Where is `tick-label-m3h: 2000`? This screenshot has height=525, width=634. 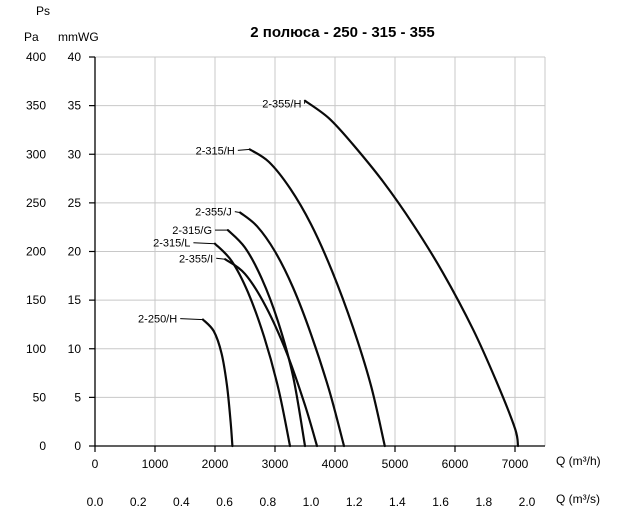
tick-label-m3h: 2000 is located at coordinates (215, 464).